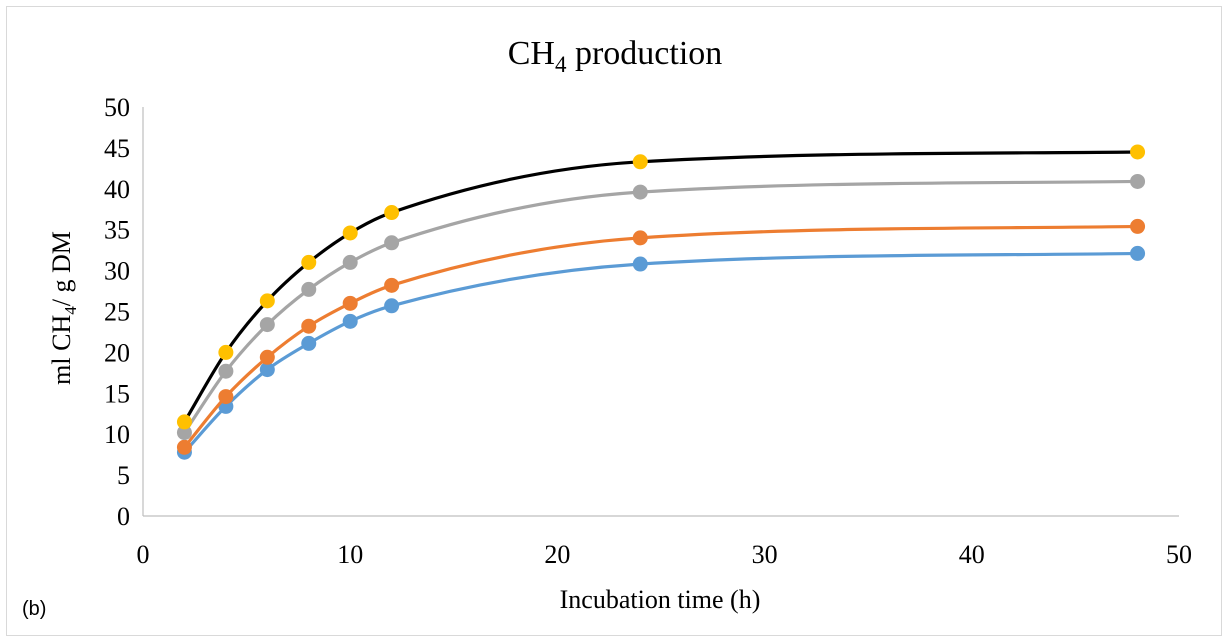 The image size is (1230, 644). What do you see at coordinates (557, 554) in the screenshot?
I see `x-tick-label: 20` at bounding box center [557, 554].